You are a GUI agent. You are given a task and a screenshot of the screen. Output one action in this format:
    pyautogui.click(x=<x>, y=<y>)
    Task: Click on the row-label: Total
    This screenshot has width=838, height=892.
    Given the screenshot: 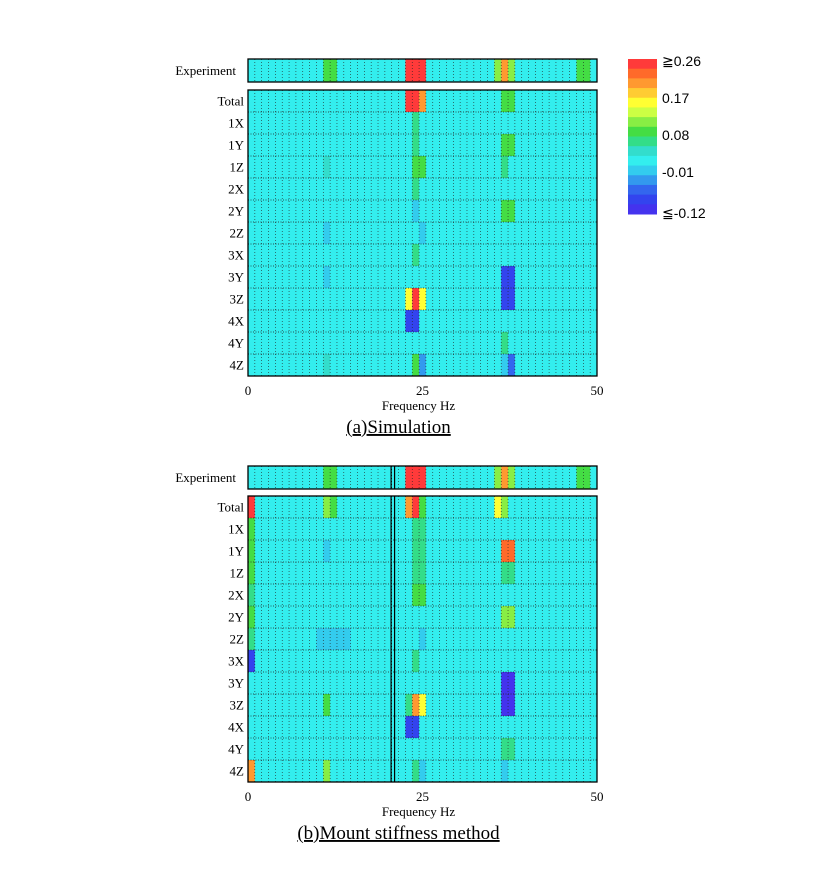 What is the action you would take?
    pyautogui.click(x=230, y=101)
    